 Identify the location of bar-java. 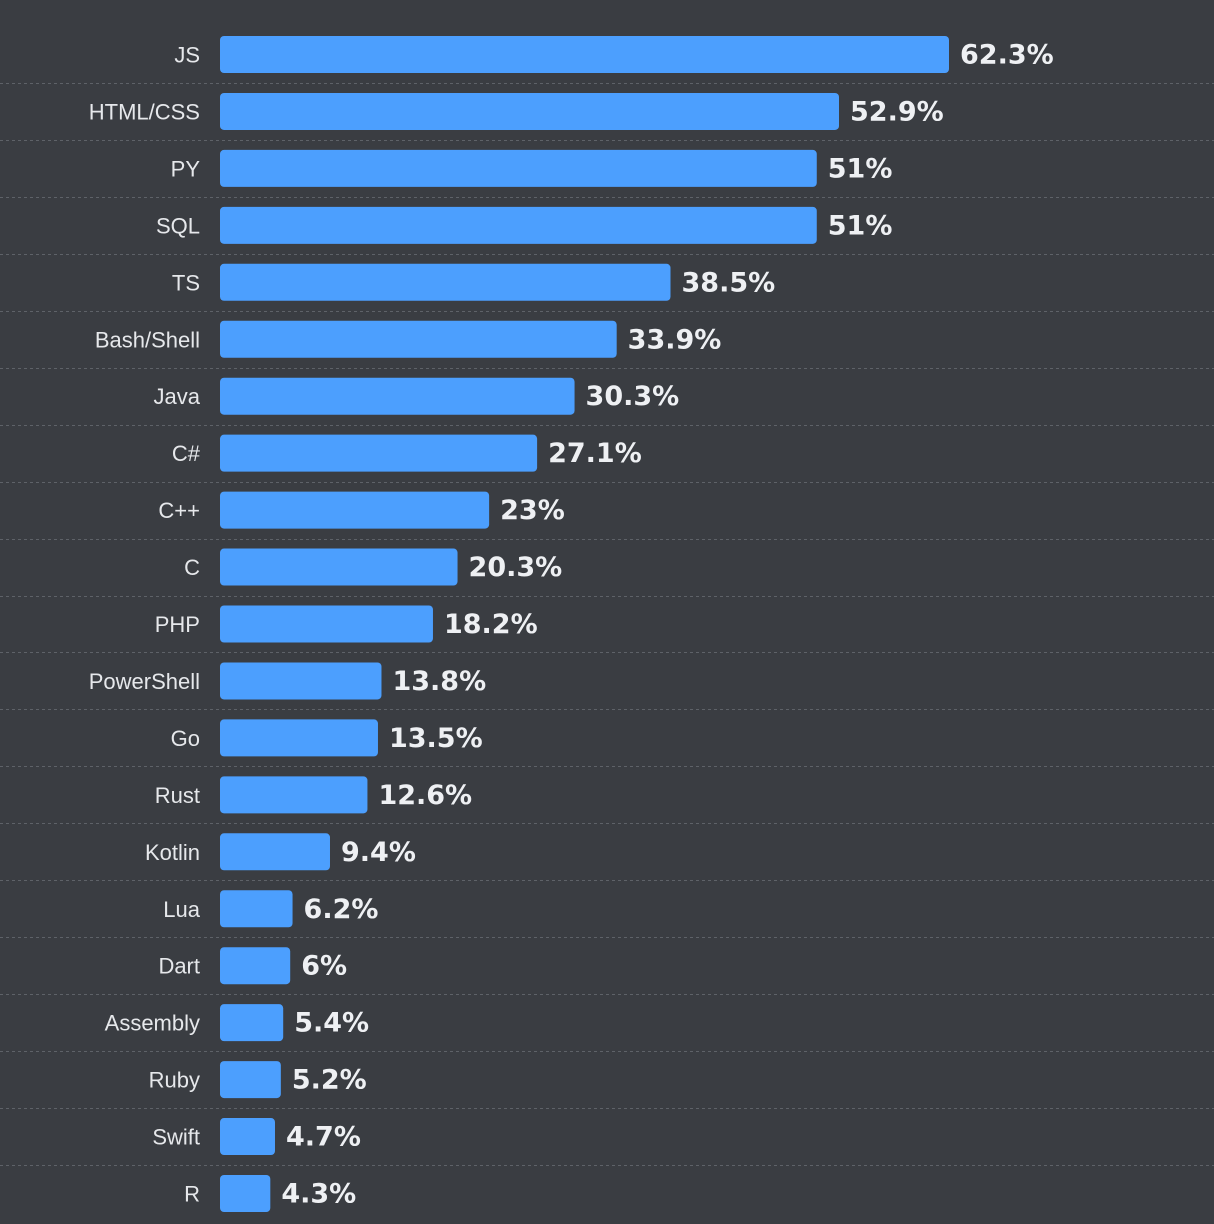
(397, 396).